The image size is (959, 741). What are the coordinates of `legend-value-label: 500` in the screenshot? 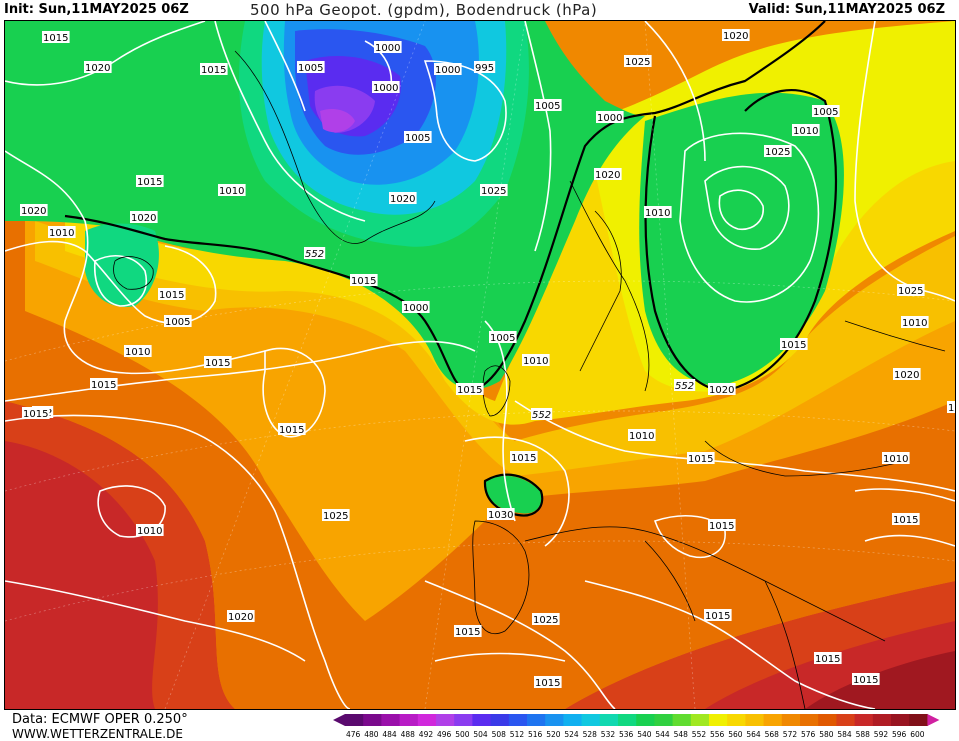 It's located at (462, 734).